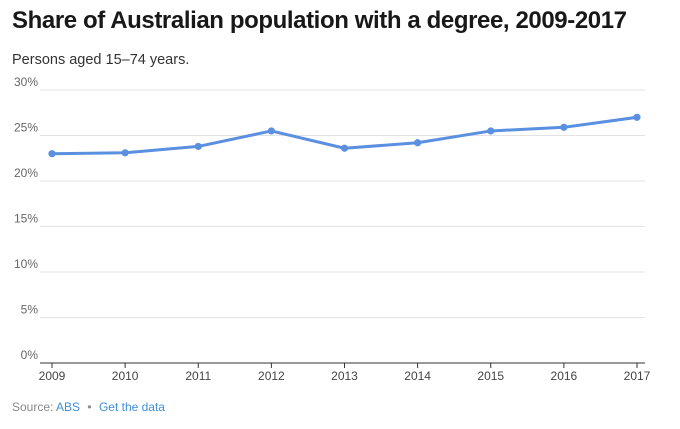 Image resolution: width=680 pixels, height=429 pixels. I want to click on y-tick-label: 10%, so click(26, 264).